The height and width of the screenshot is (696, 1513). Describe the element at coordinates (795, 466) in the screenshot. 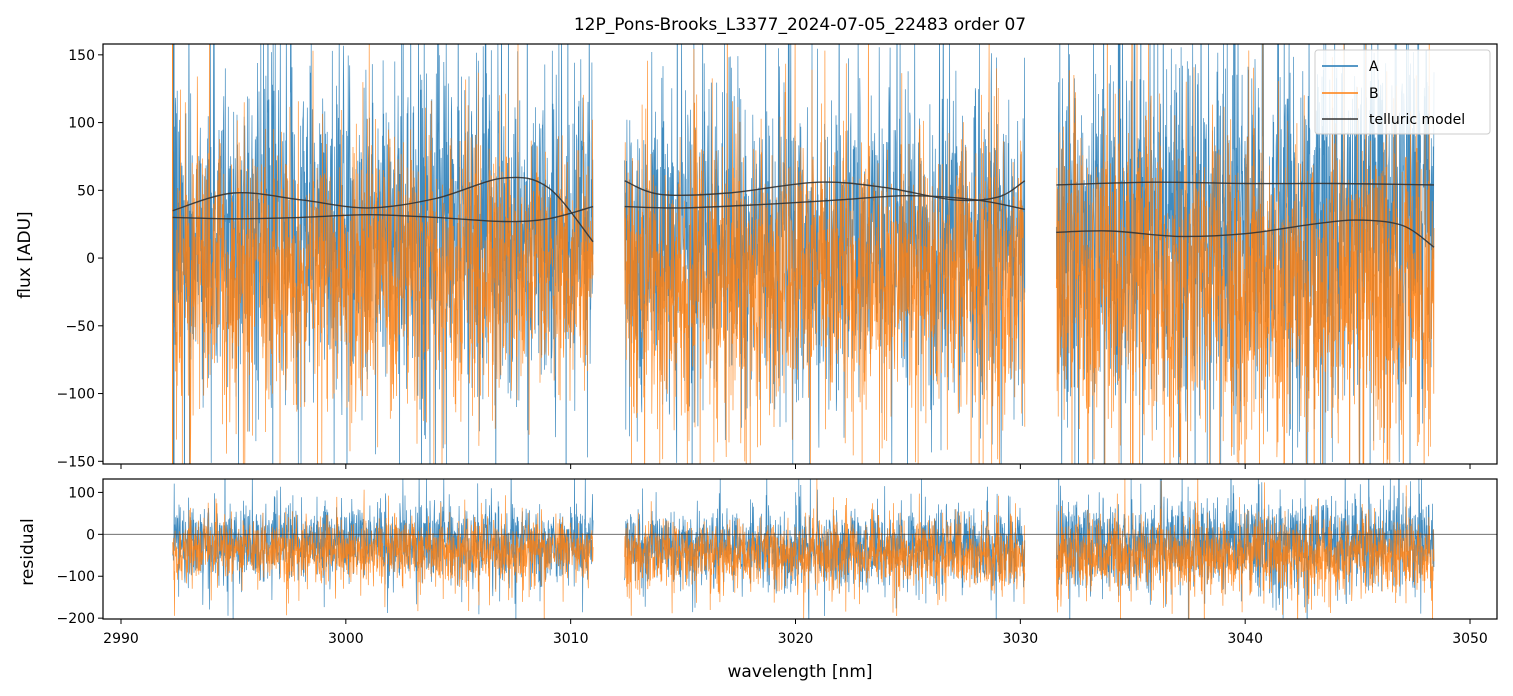

I see `flux-x-ticks` at that location.